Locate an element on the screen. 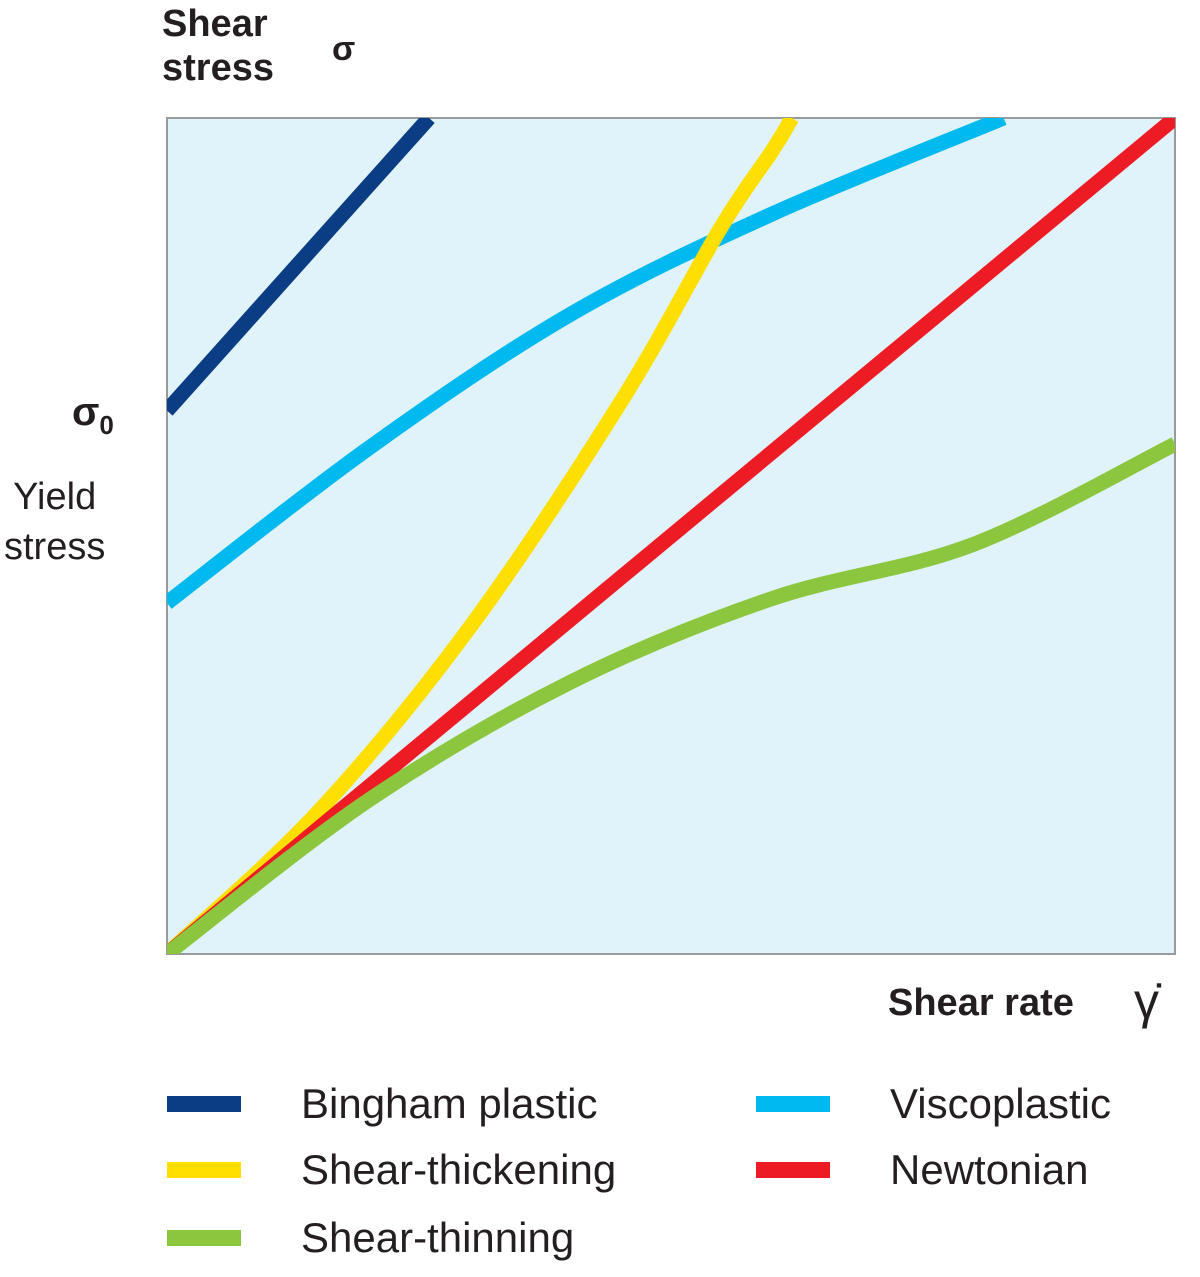  yield-label-line2: stress is located at coordinates (55, 547).